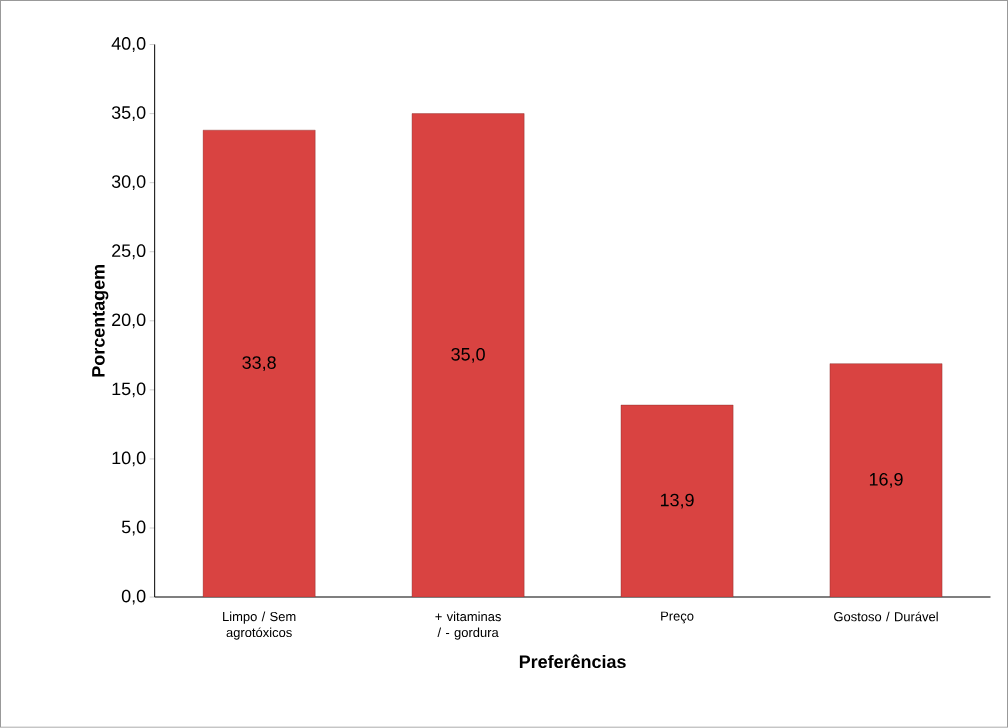 The image size is (1008, 728). What do you see at coordinates (128, 114) in the screenshot?
I see `y-tick-label: 35,0` at bounding box center [128, 114].